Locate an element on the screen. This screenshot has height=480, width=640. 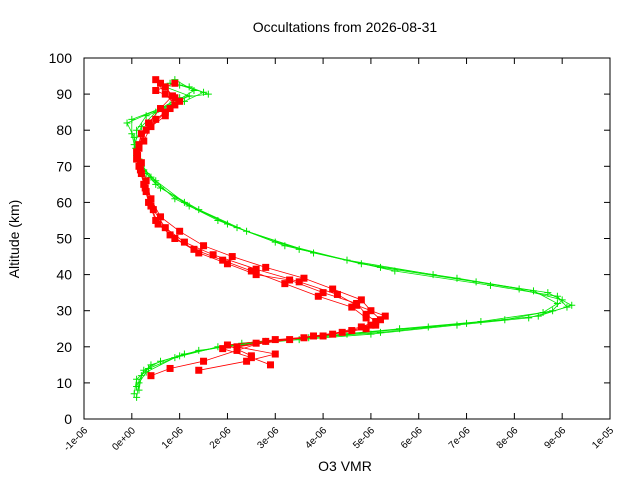
x-tick-label: -1e-06 is located at coordinates (76, 439).